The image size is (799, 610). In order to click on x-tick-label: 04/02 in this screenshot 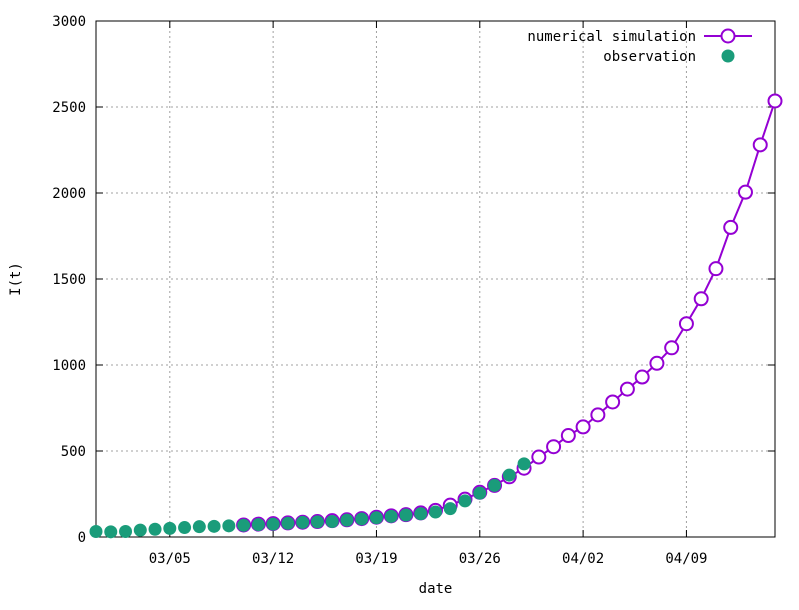, I will do `click(583, 559)`.